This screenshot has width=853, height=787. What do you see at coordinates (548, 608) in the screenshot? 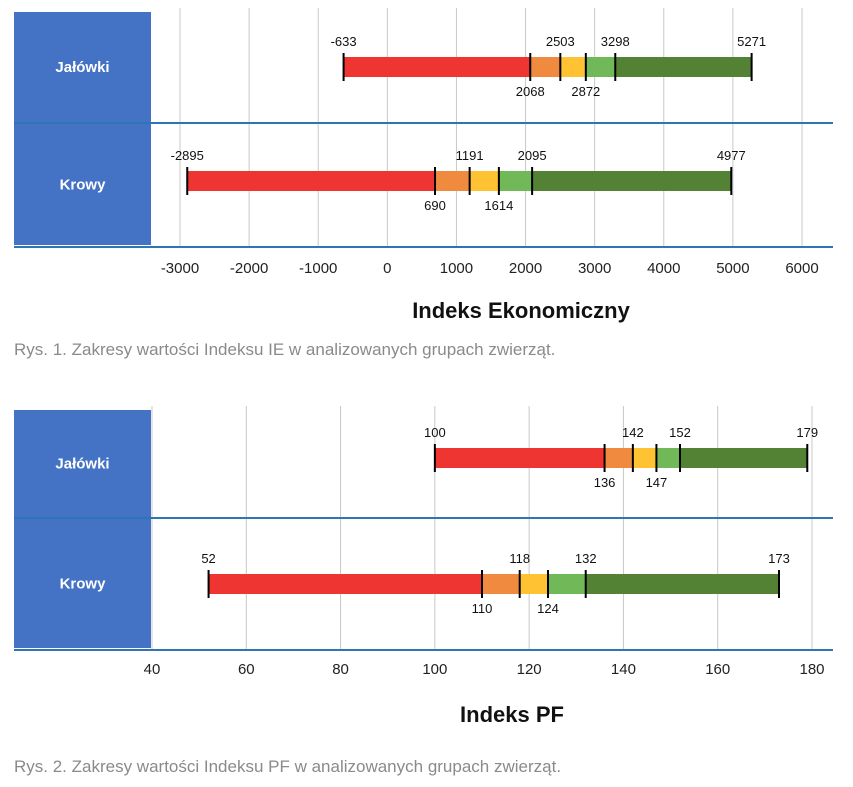
I see `value-label: 124` at bounding box center [548, 608].